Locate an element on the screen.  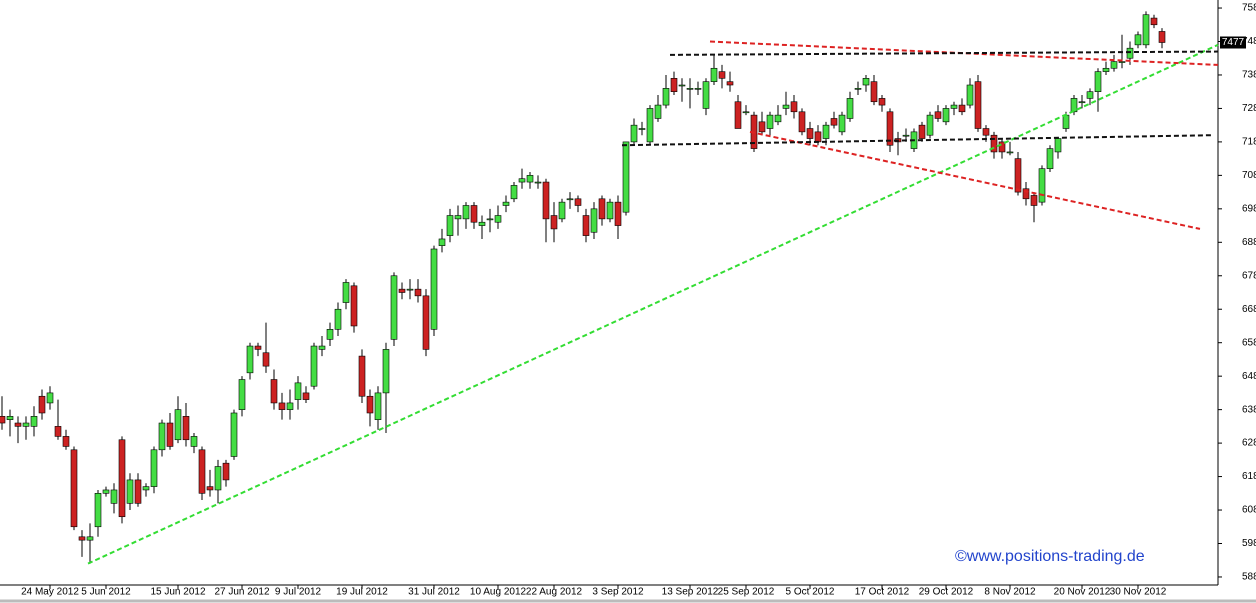
x-tick-label: 13 Sep 2012 is located at coordinates (690, 592).